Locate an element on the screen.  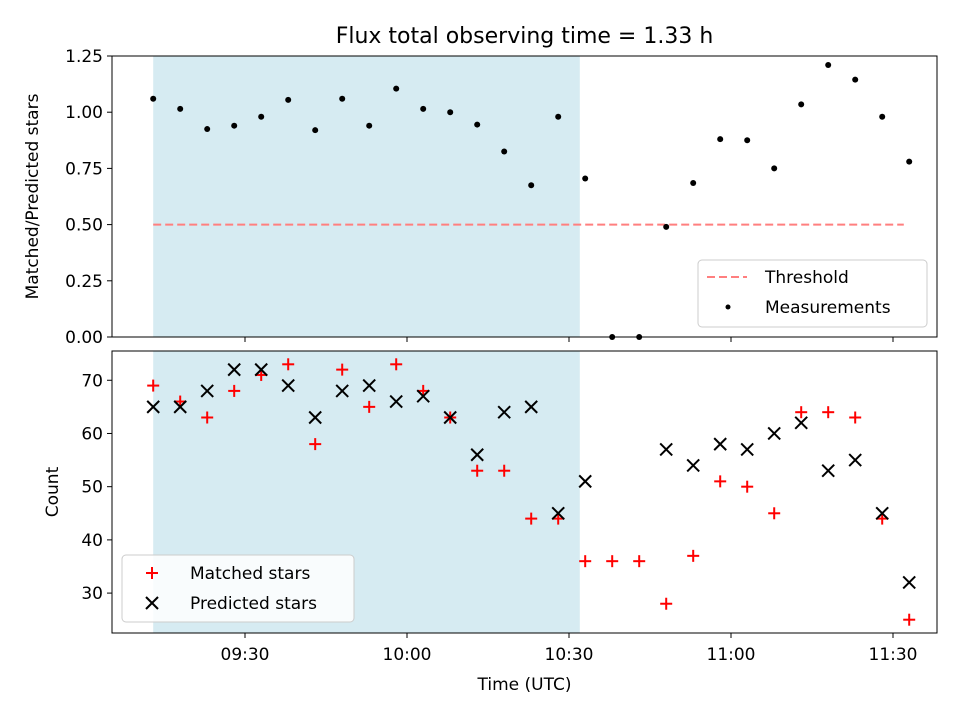
x-tick-label: 09:30 is located at coordinates (245, 655).